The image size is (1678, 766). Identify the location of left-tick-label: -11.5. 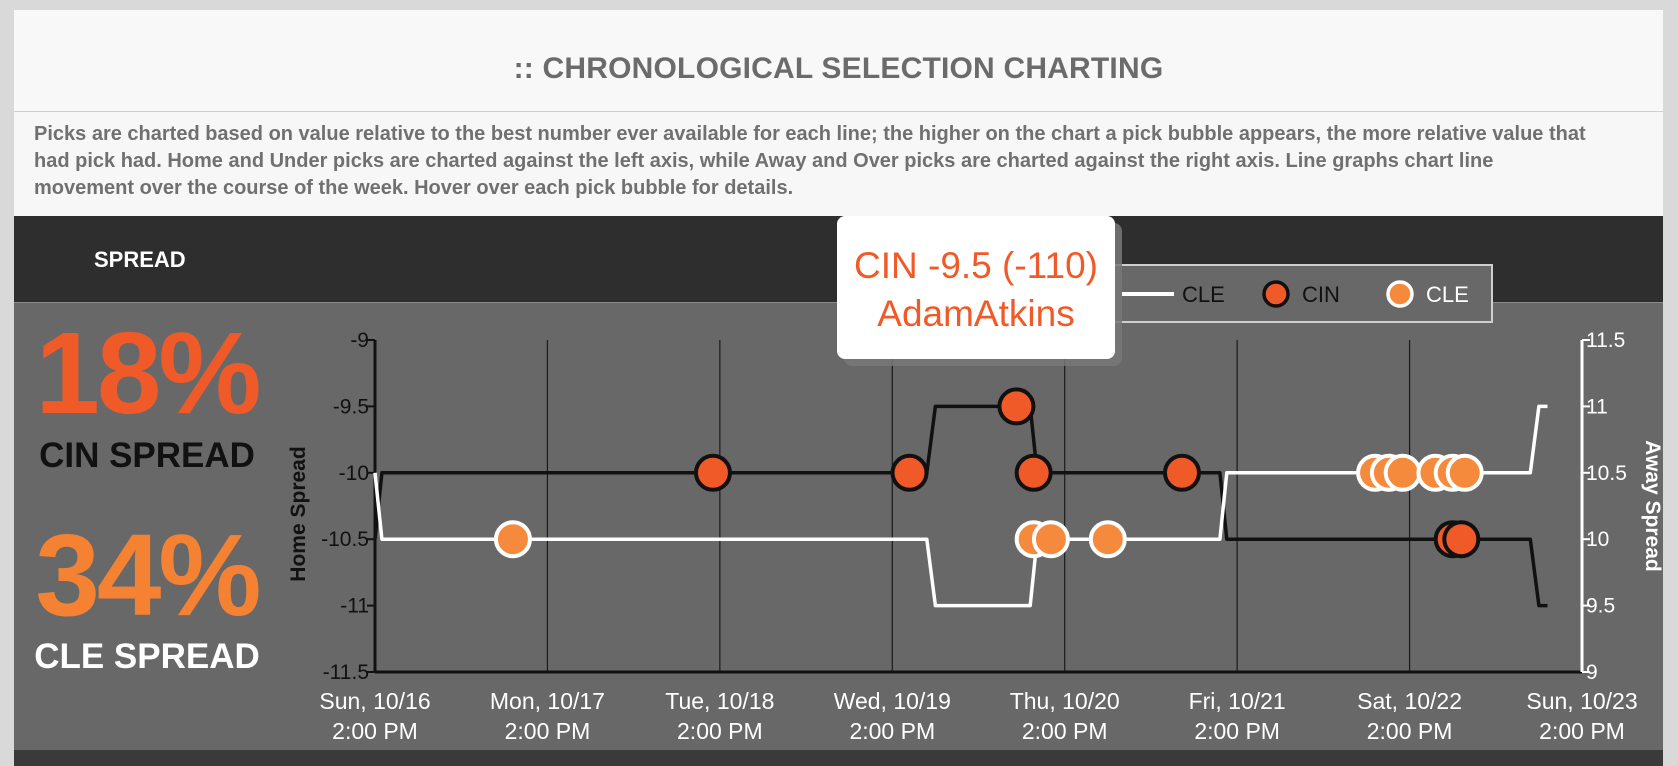
(346, 672).